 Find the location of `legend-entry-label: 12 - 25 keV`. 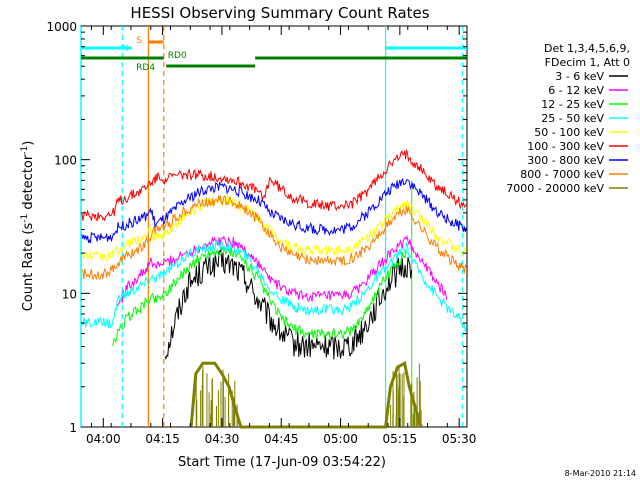

legend-entry-label: 12 - 25 keV is located at coordinates (572, 104).